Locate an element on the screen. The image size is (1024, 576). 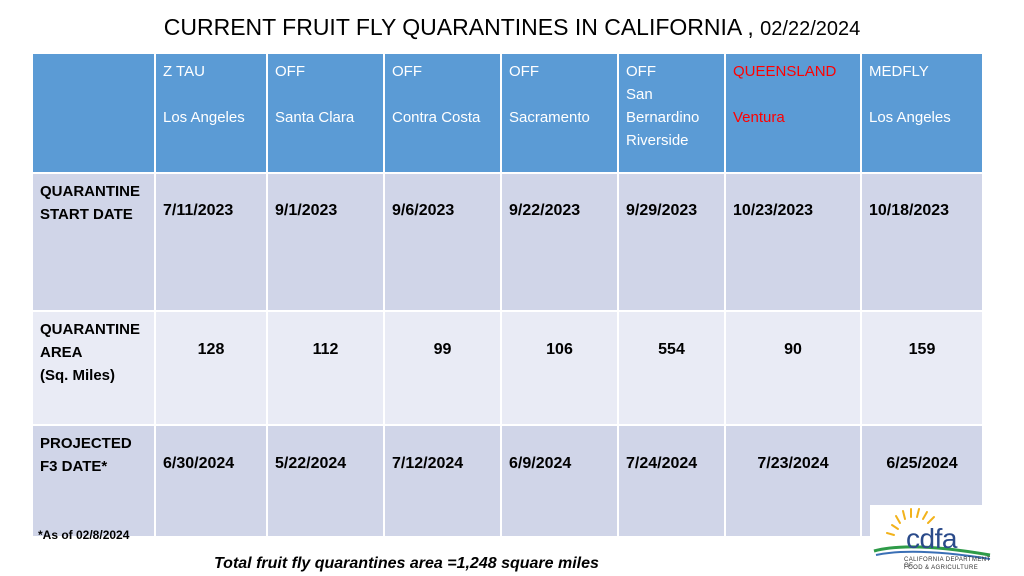
cell-value: 99 is located at coordinates (442, 349).